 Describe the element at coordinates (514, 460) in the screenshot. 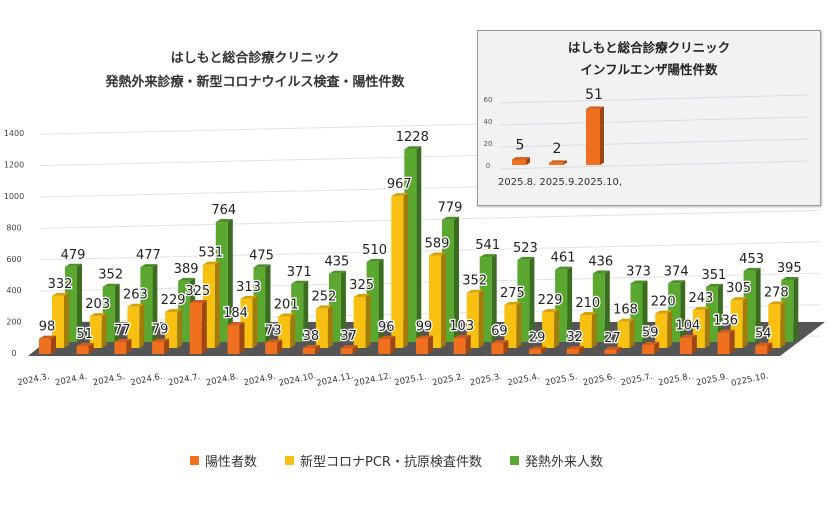

I see `legend-swatch` at that location.